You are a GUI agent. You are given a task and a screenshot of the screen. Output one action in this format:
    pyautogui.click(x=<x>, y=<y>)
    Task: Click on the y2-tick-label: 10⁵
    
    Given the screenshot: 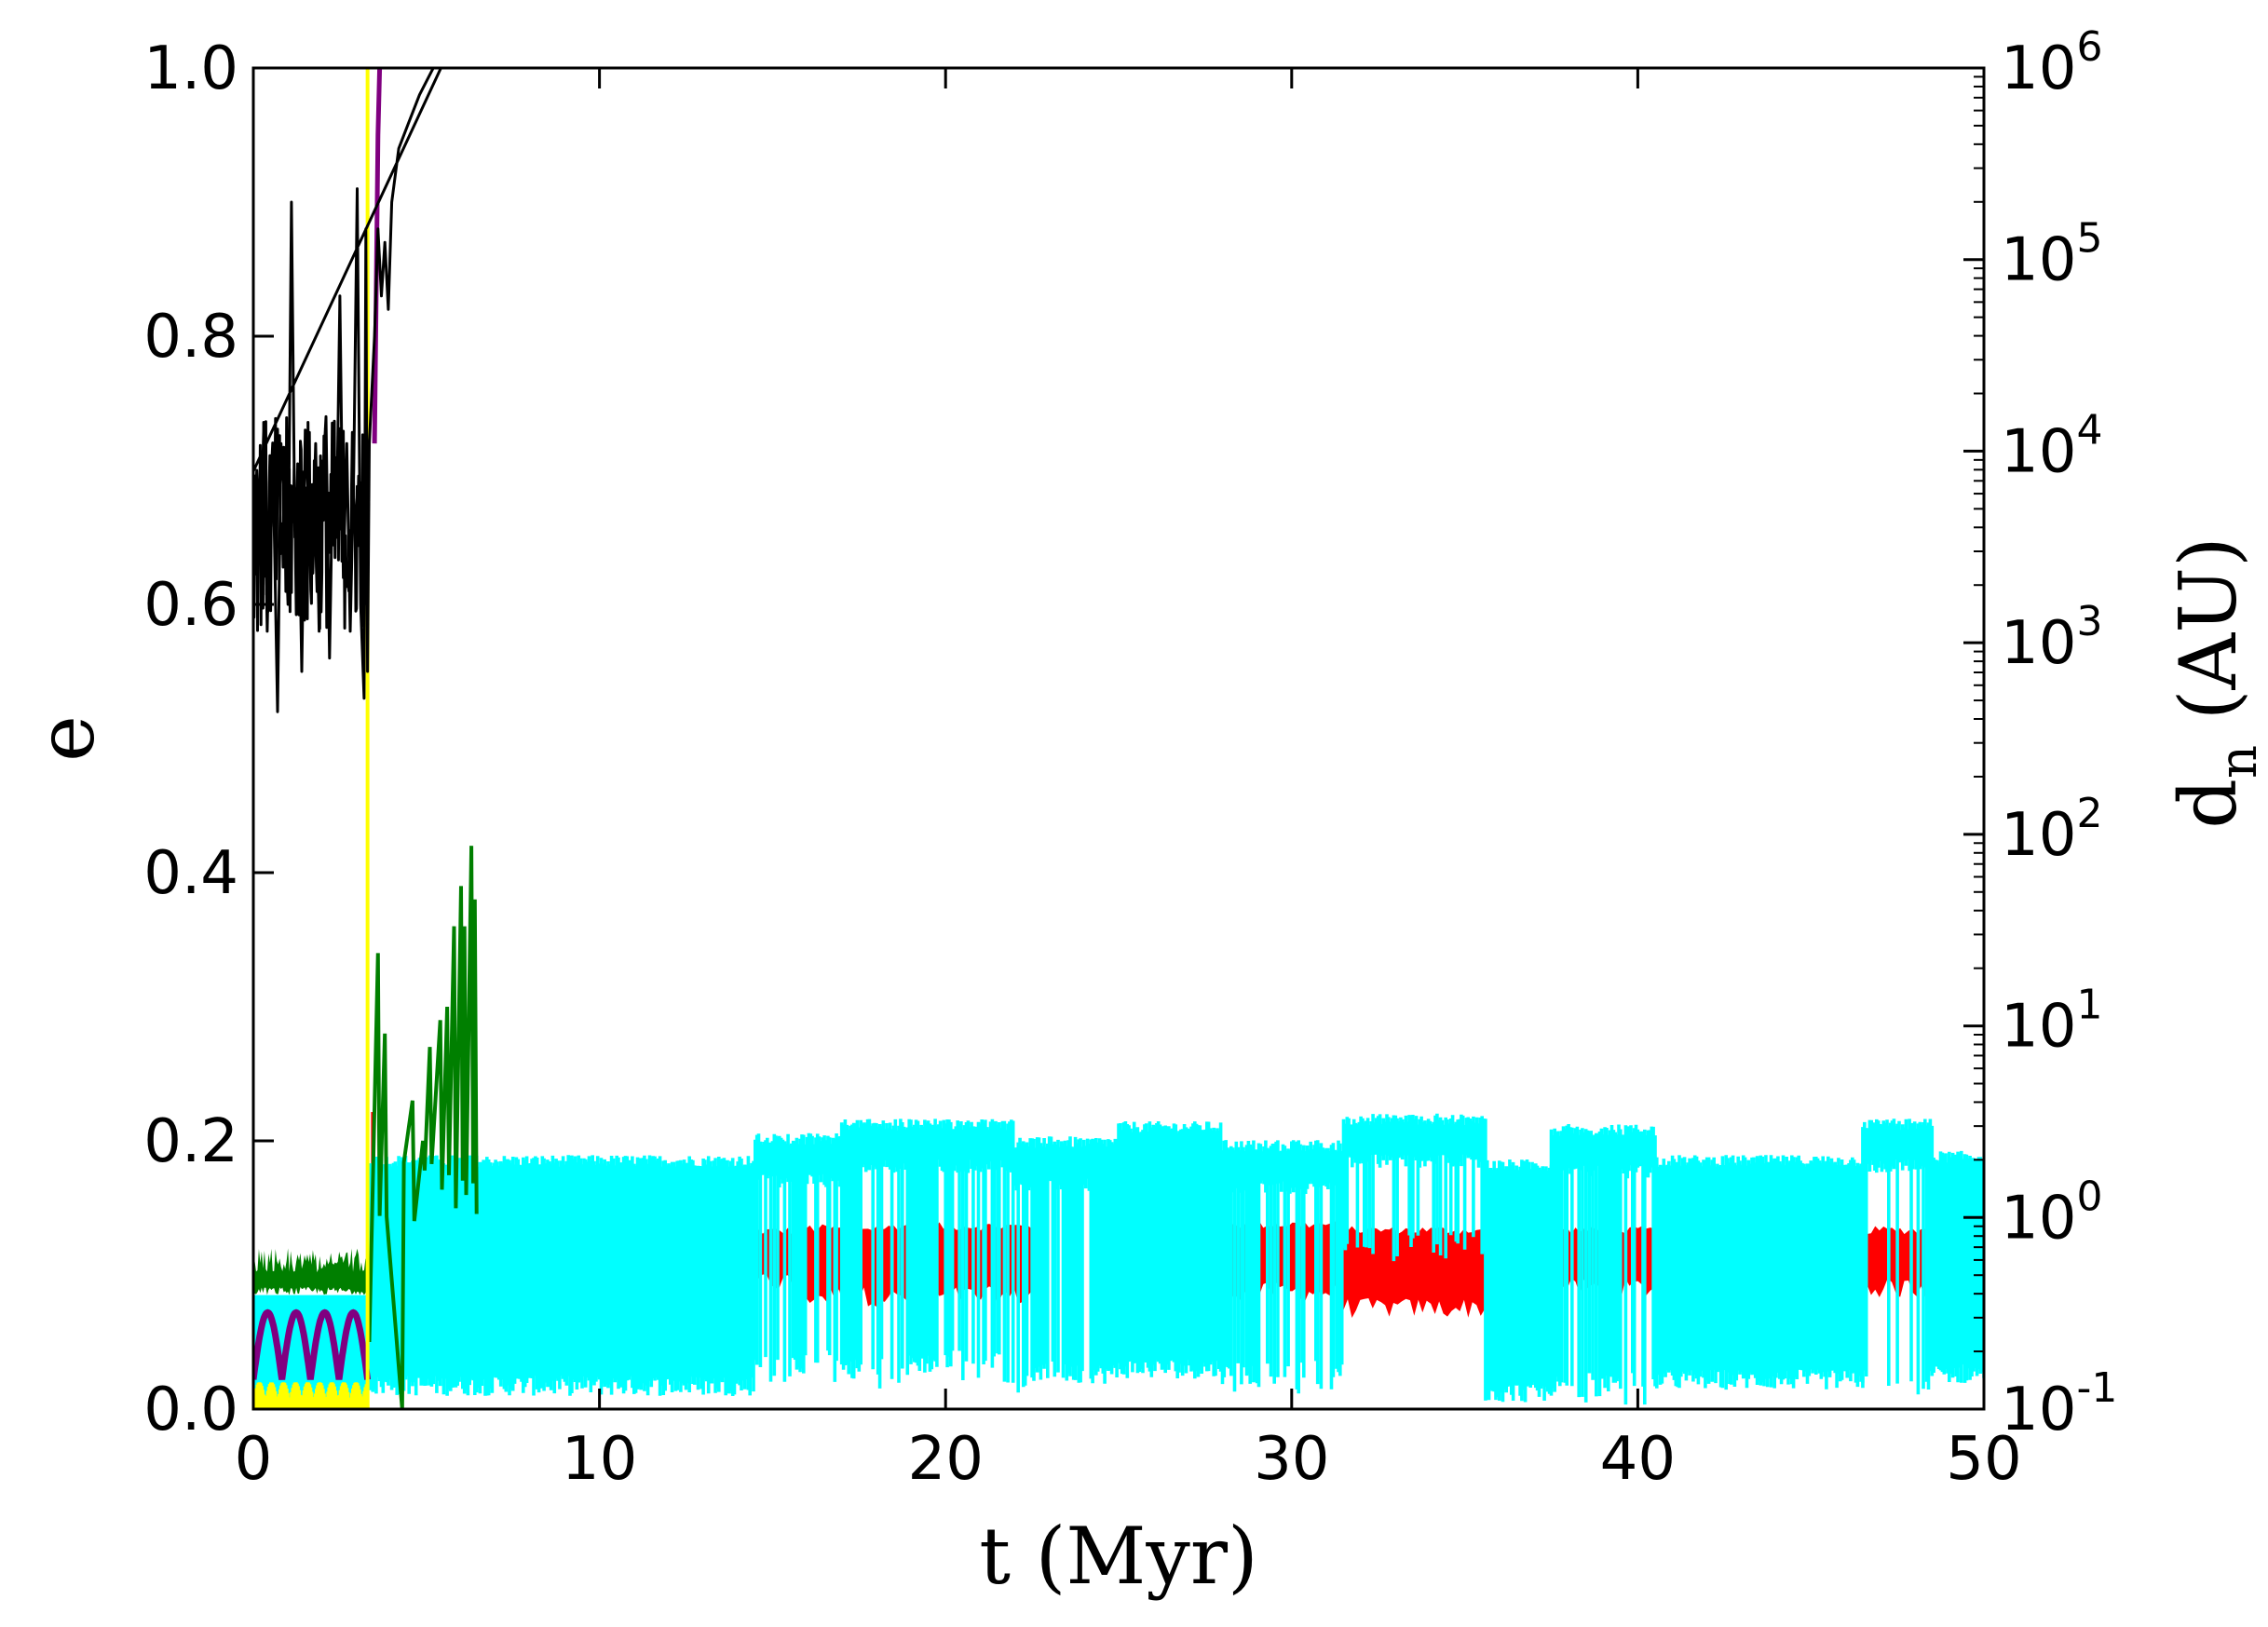 What is the action you would take?
    pyautogui.click(x=2051, y=255)
    